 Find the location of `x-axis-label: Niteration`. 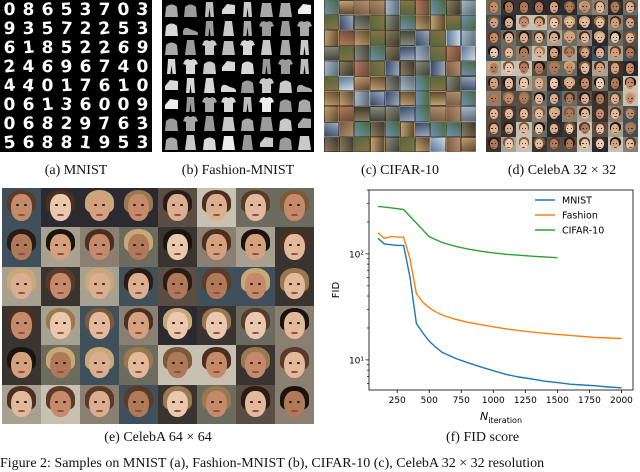

x-axis-label: Niteration is located at coordinates (501, 417).